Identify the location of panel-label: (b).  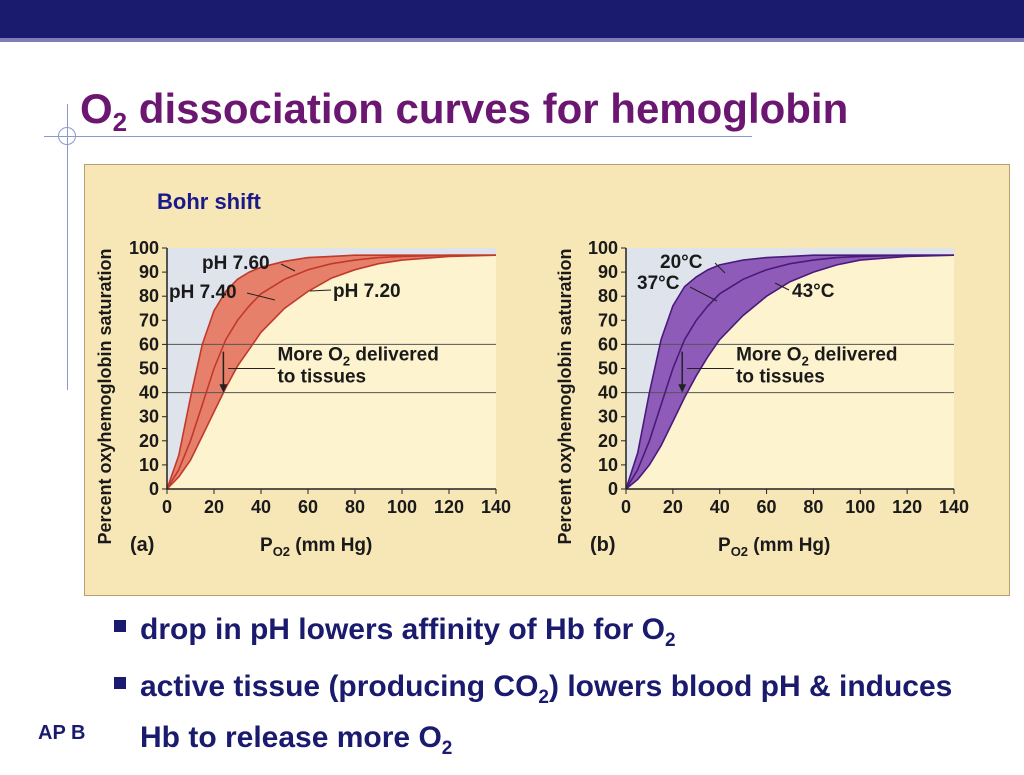
(603, 545).